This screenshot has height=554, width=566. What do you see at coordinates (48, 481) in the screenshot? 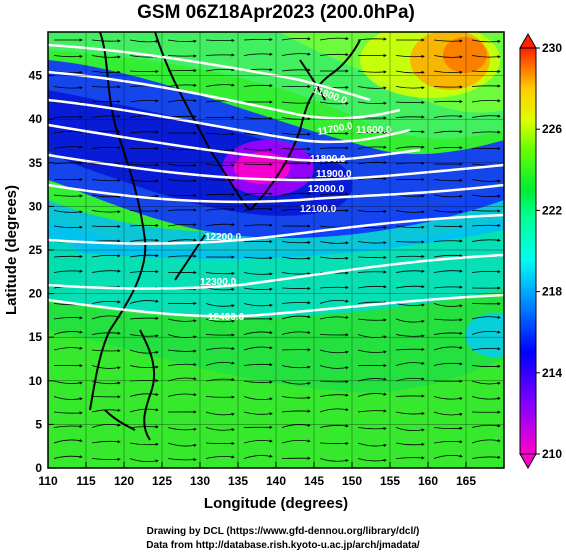
I see `x-tick-label: 110` at bounding box center [48, 481].